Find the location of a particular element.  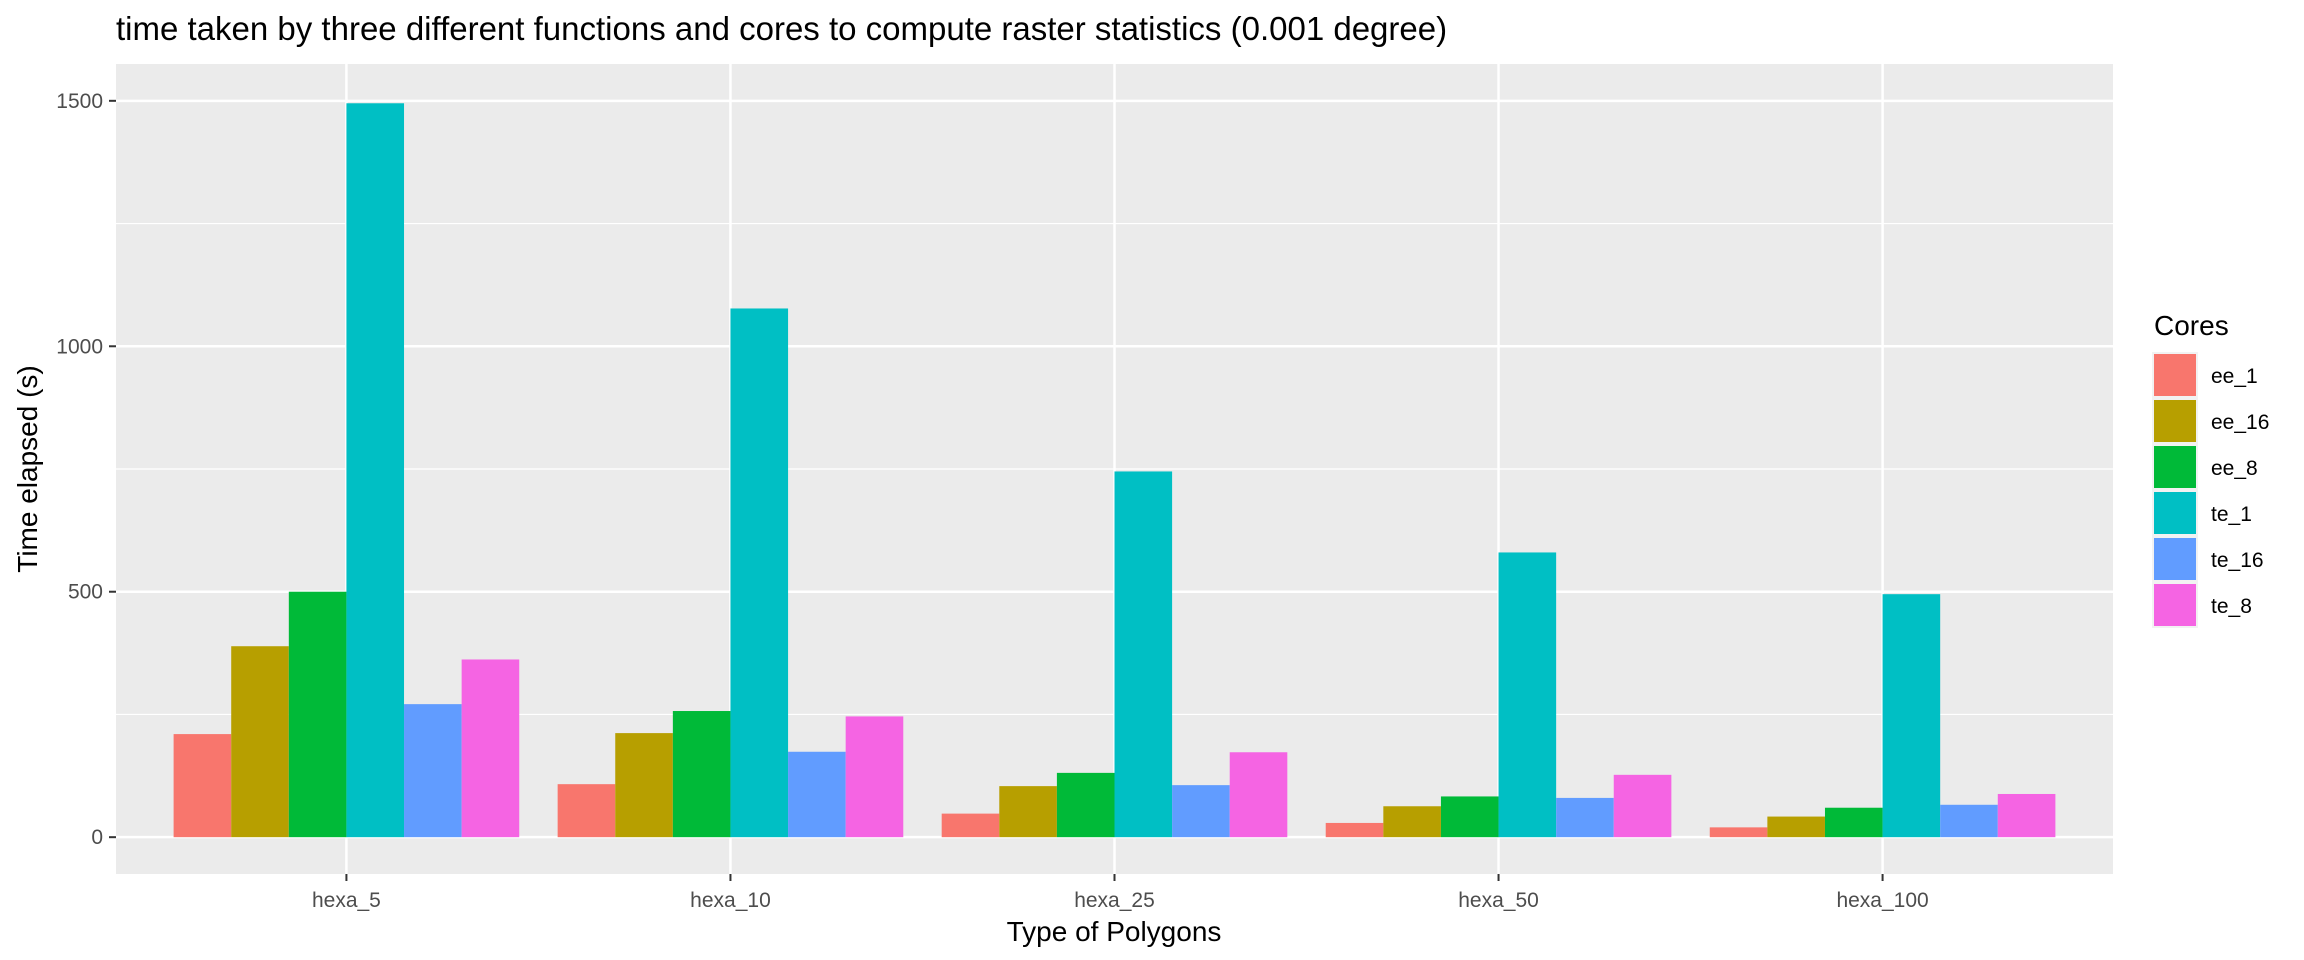

legend: Cores ee_1 ee_16 ee_8 te_1 te_16 te_8 is located at coordinates (2210, 469).